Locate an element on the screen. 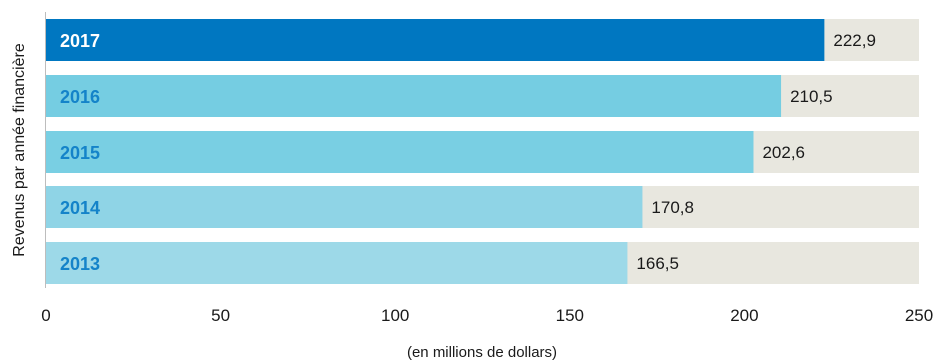  bar-row: 2016 210,5 is located at coordinates (482, 96).